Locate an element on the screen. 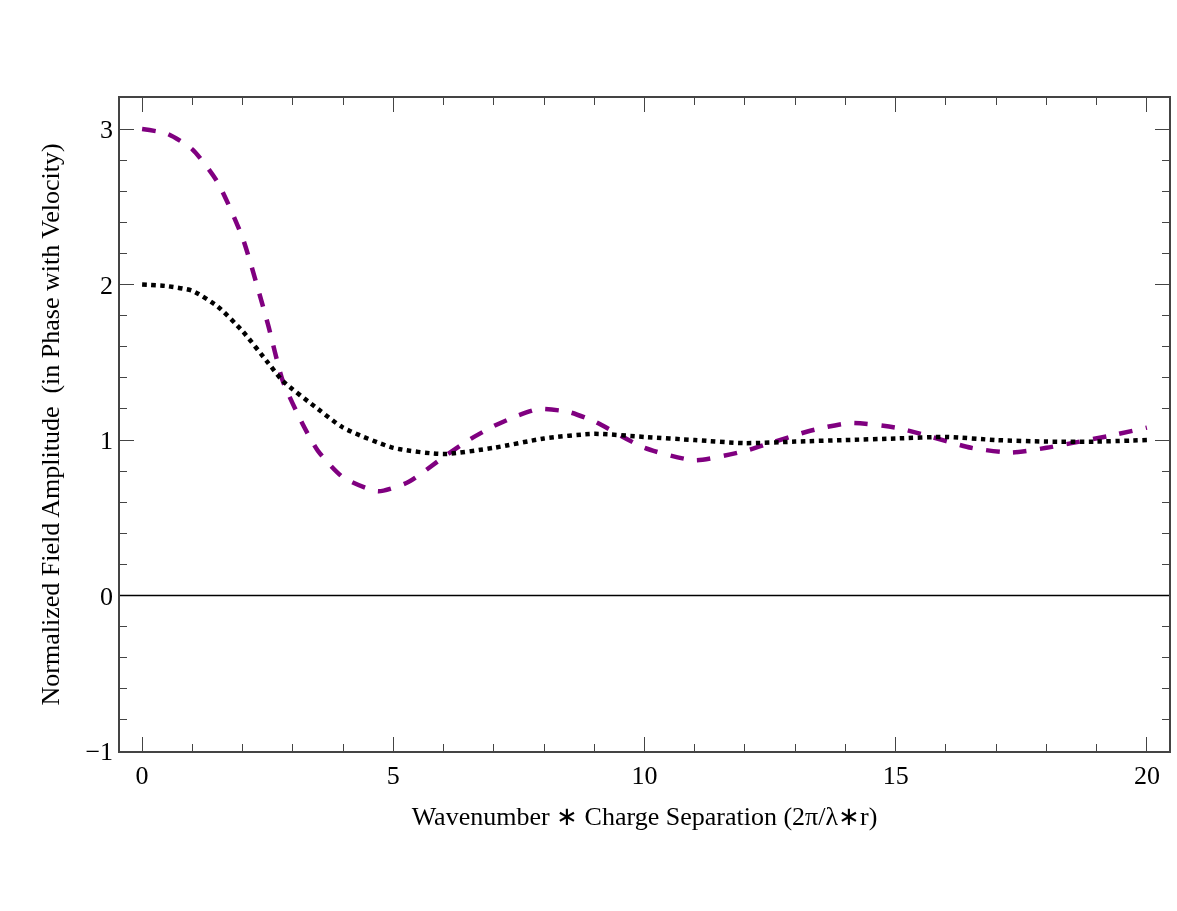 The width and height of the screenshot is (1177, 911). x-tick-label: 15 is located at coordinates (895, 775).